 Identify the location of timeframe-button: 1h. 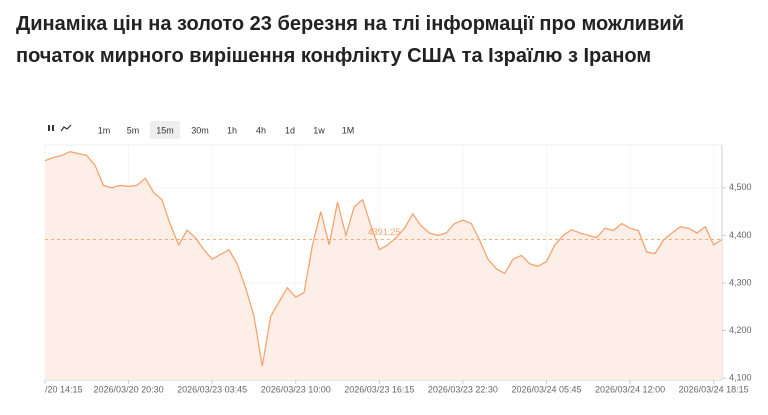
(232, 130).